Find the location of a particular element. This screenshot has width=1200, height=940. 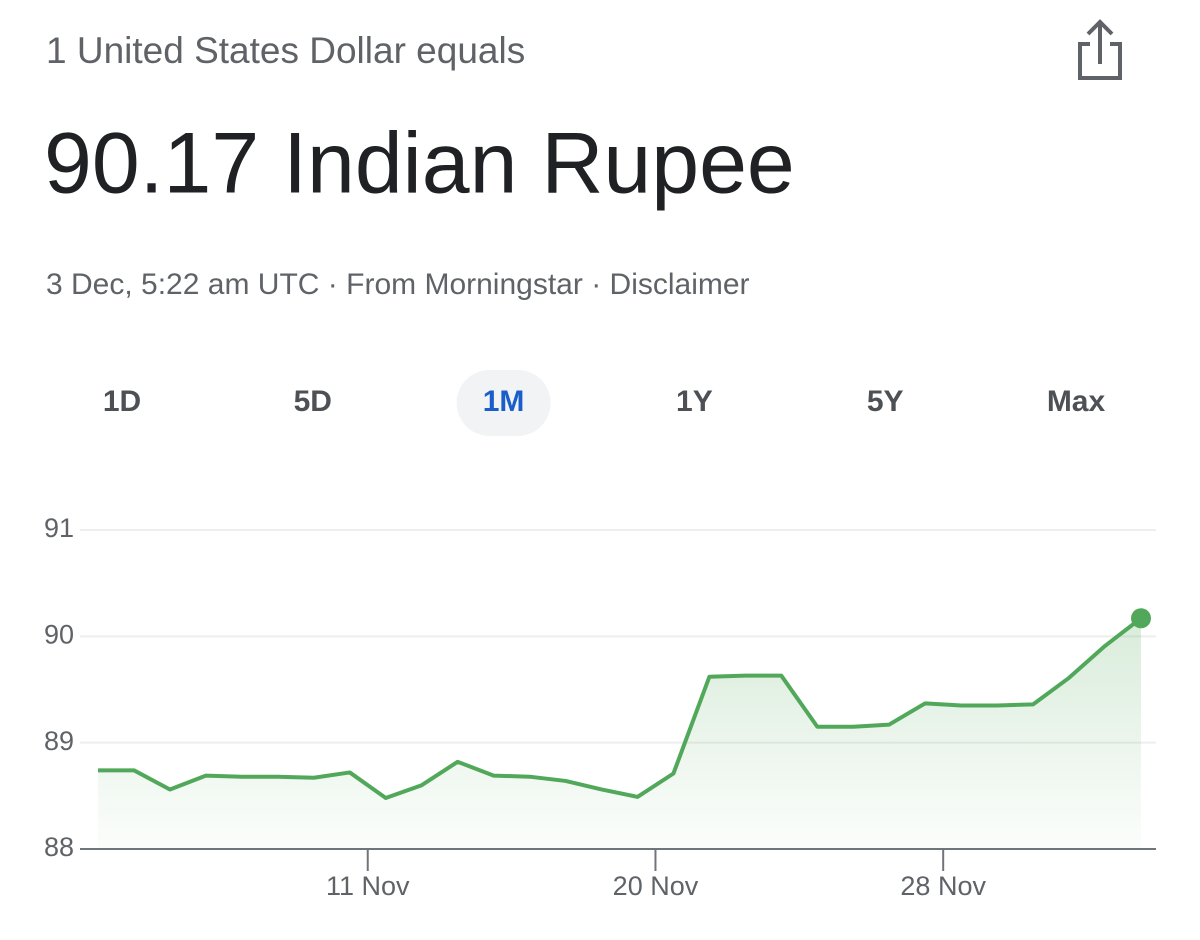

y-tick-label: 89 is located at coordinates (59, 741).